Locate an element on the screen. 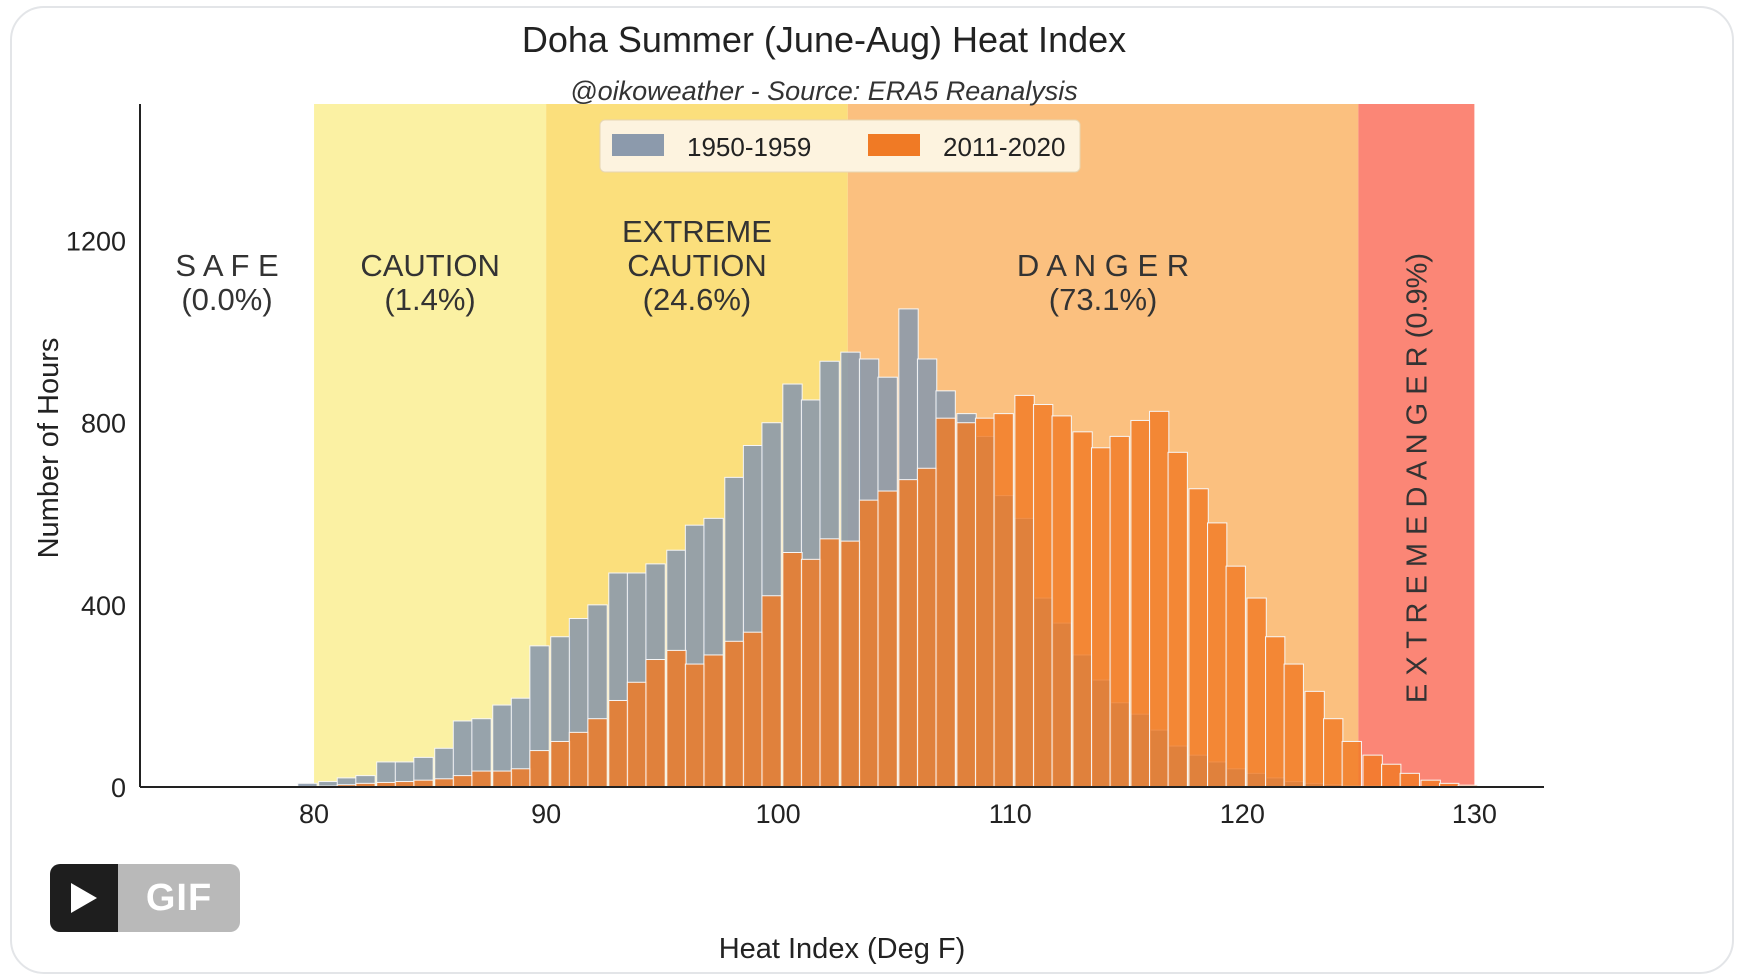 This screenshot has height=980, width=1742. y-tick-label-1200: 1200 is located at coordinates (96, 242).